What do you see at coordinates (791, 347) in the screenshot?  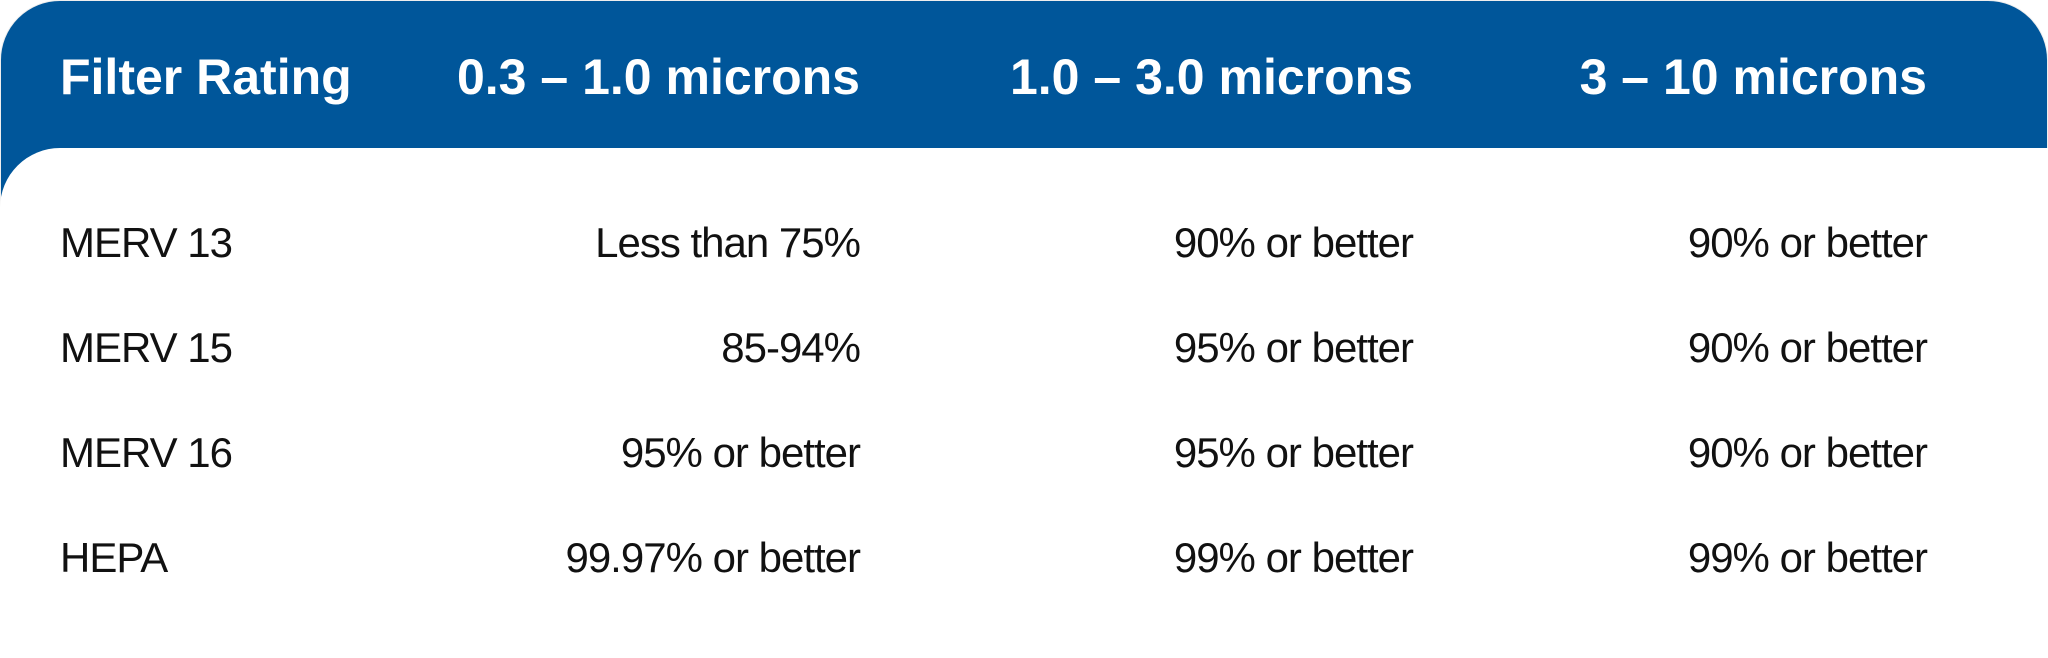 I see `table-cell: 85-94%` at bounding box center [791, 347].